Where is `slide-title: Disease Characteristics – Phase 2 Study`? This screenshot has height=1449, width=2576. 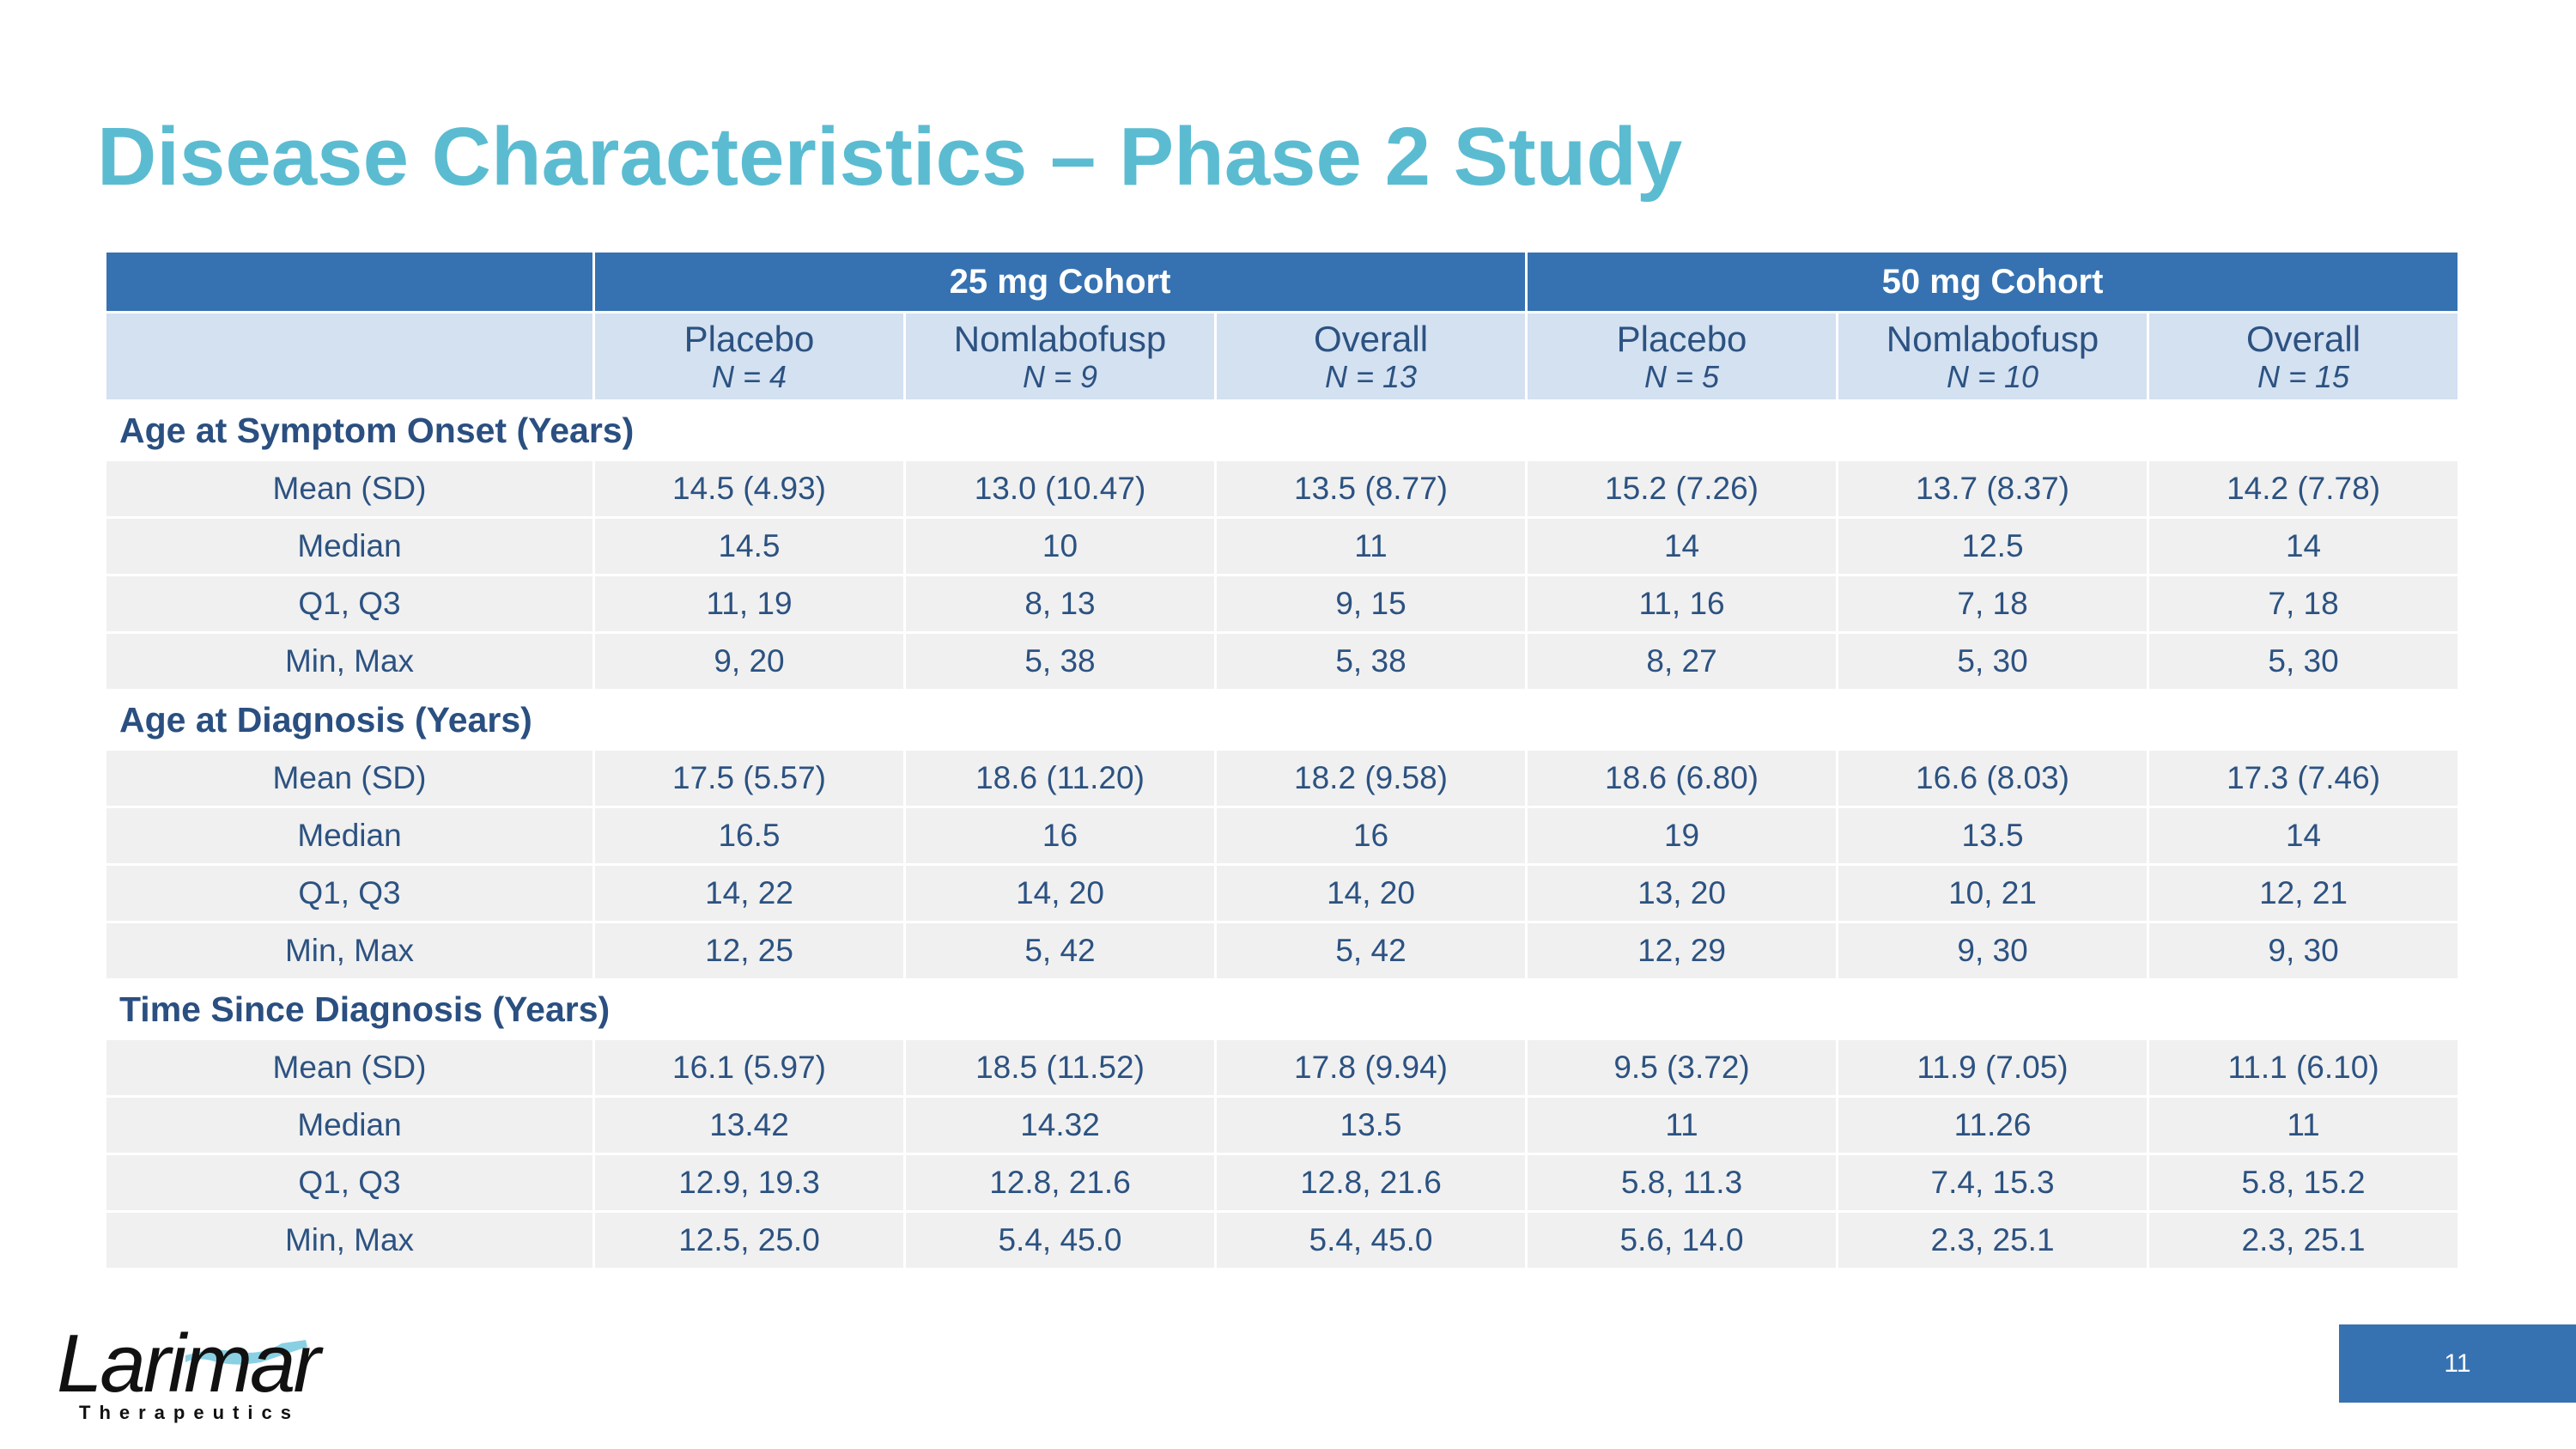
slide-title: Disease Characteristics – Phase 2 Study is located at coordinates (890, 157).